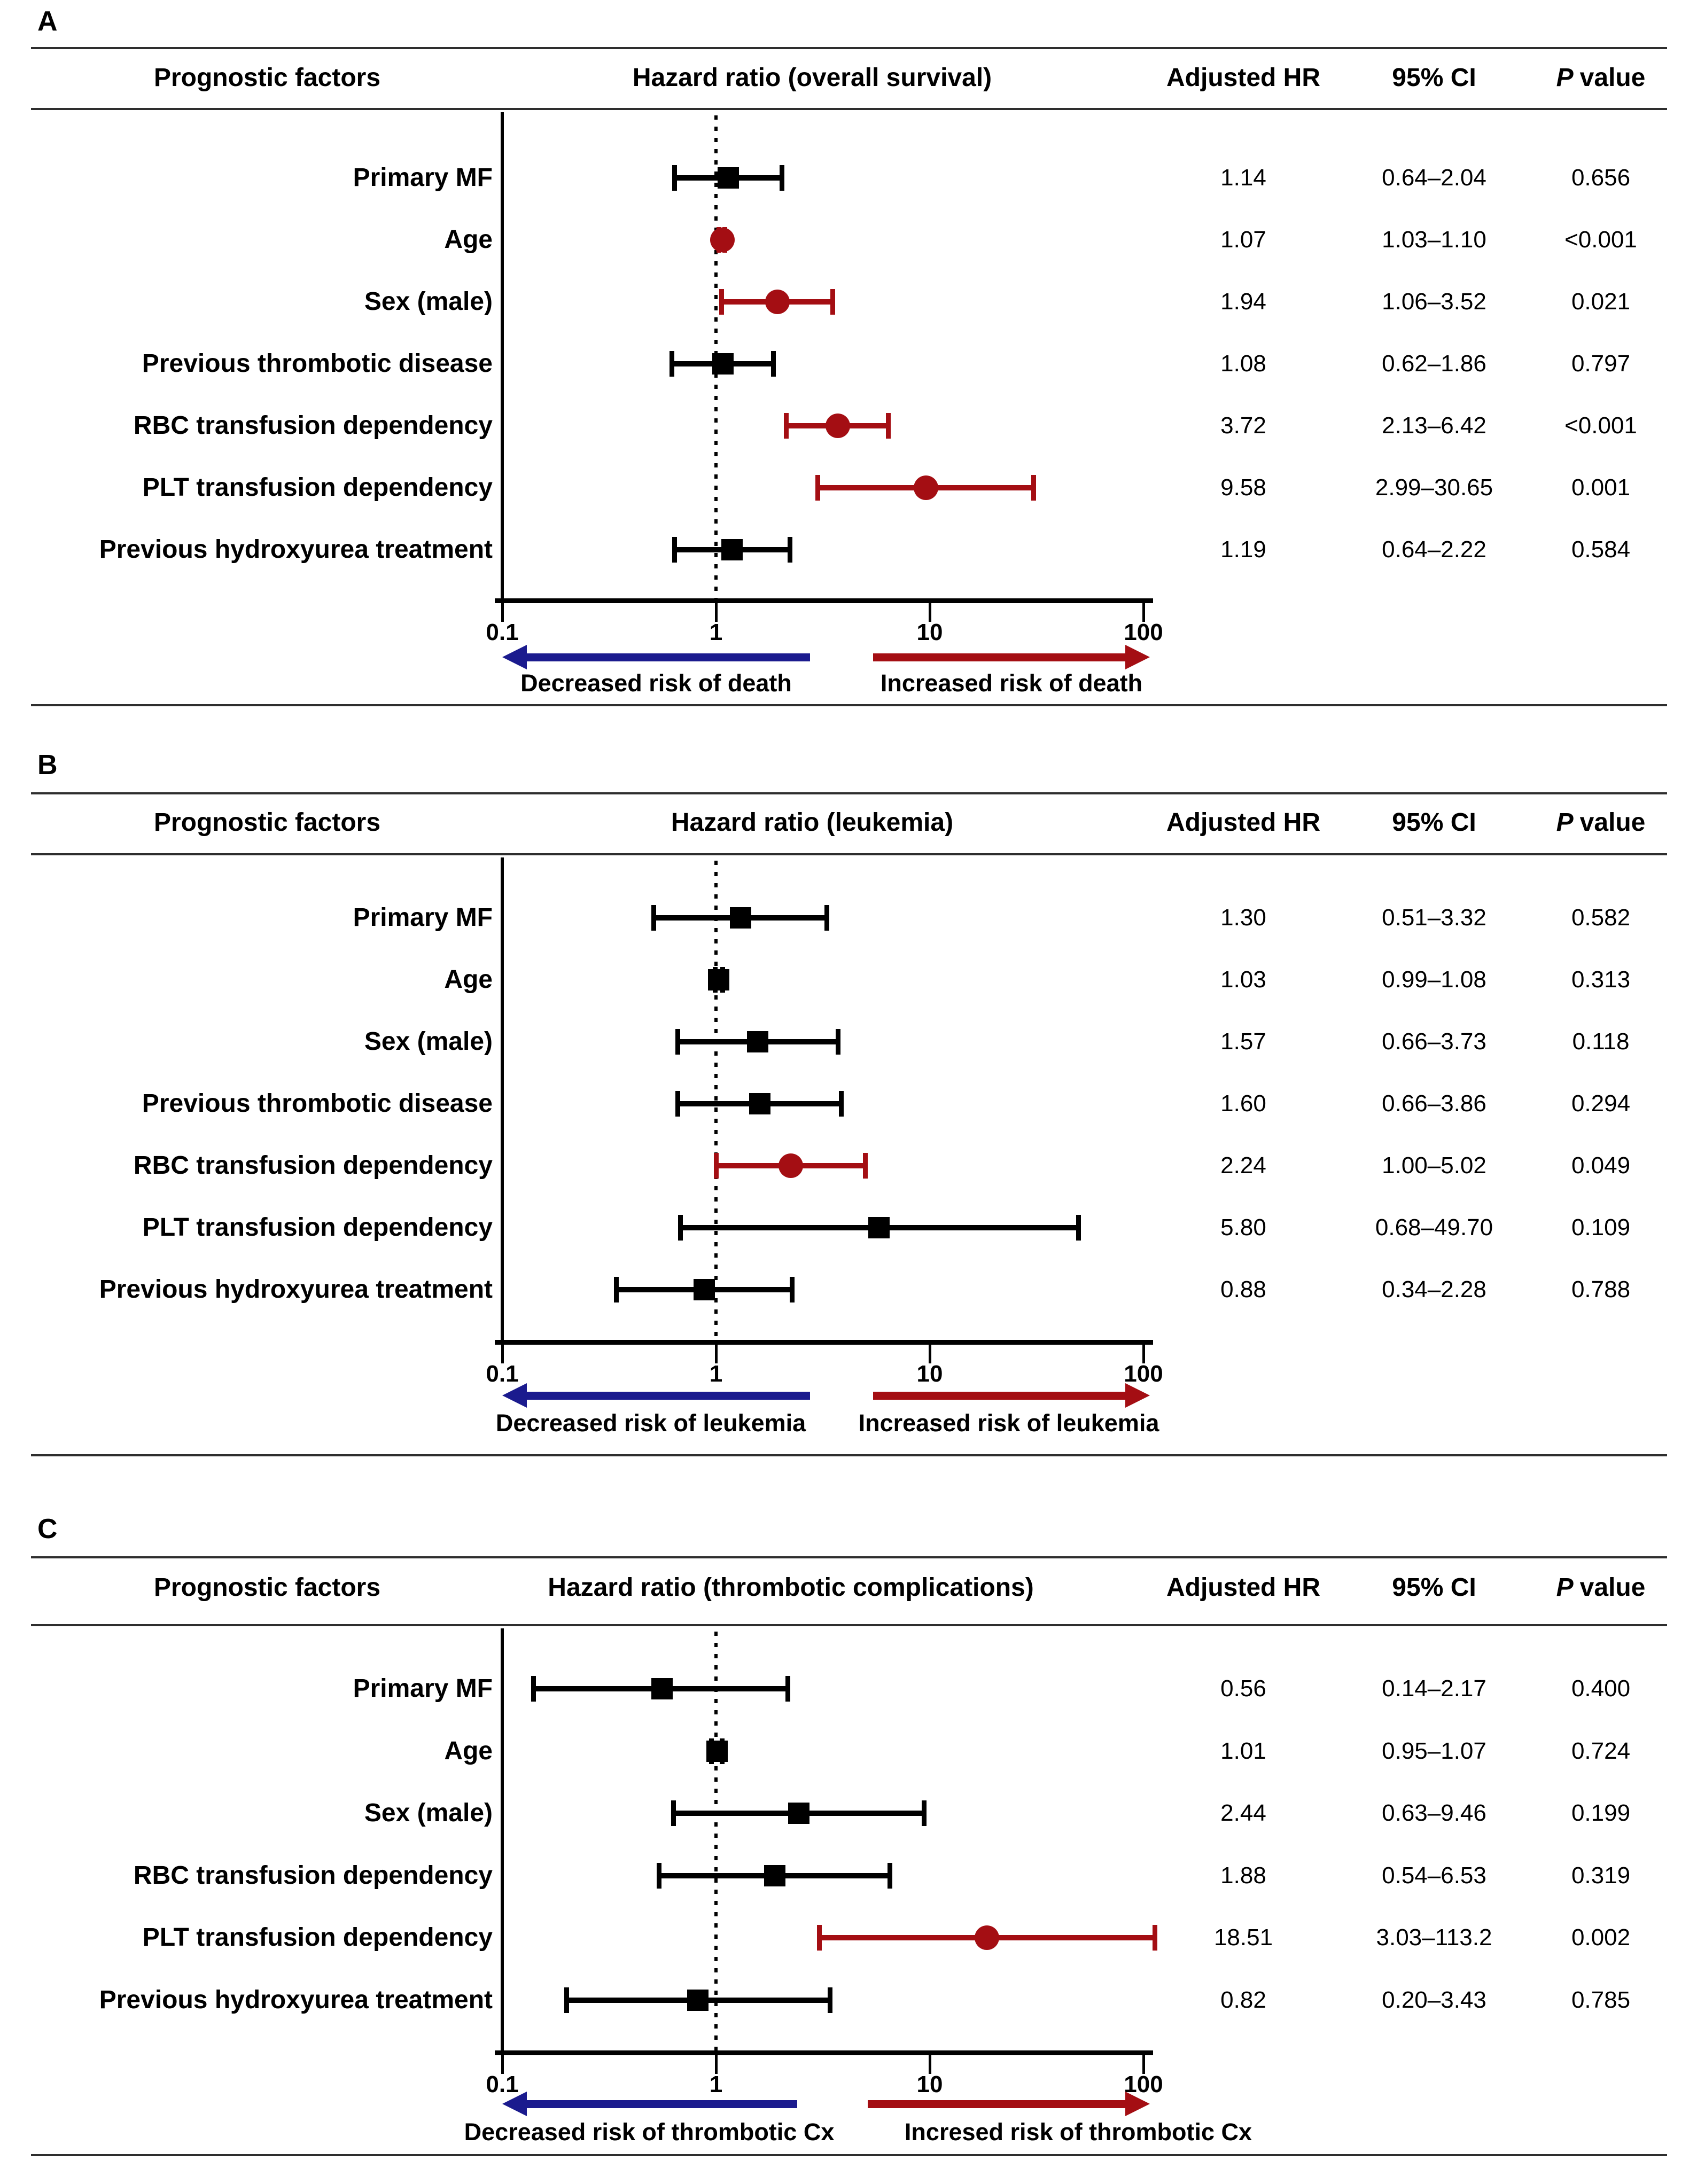  I want to click on panel-title: Hazard ratio (leukemia), so click(813, 822).